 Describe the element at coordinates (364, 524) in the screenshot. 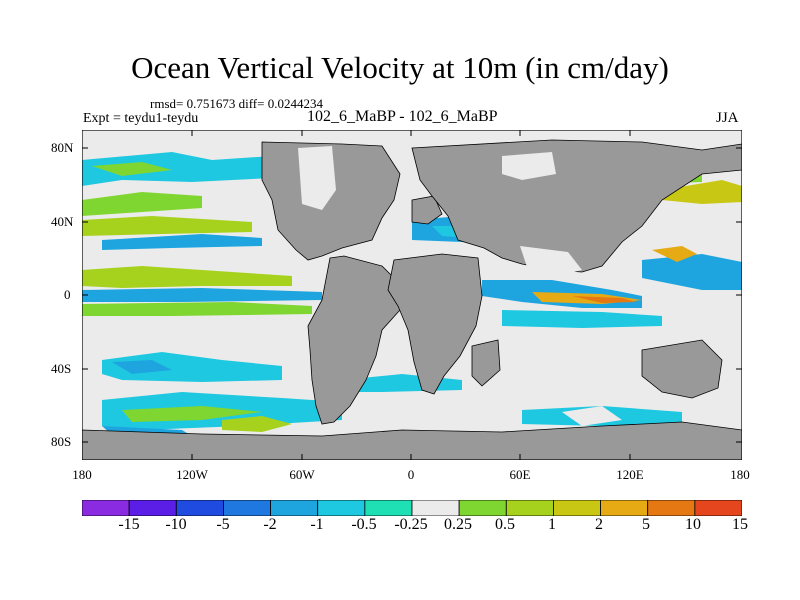

I see `colorbar-label: -0.5` at that location.